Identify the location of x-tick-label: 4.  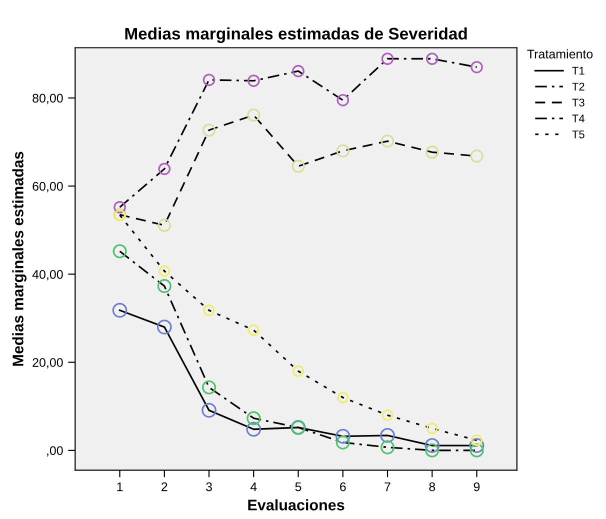
(253, 487).